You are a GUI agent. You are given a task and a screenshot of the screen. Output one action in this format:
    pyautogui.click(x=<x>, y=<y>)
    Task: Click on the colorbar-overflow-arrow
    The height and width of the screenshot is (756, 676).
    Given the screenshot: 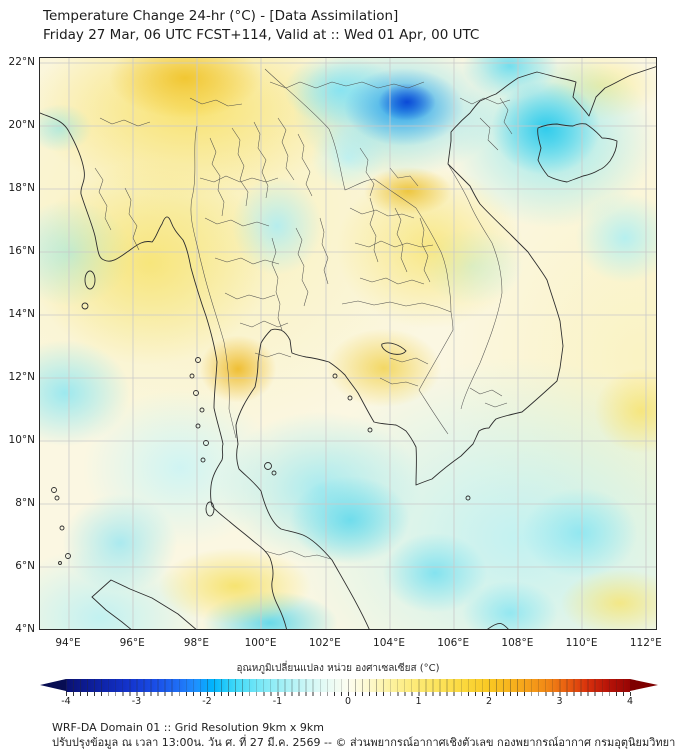 What is the action you would take?
    pyautogui.click(x=644, y=685)
    